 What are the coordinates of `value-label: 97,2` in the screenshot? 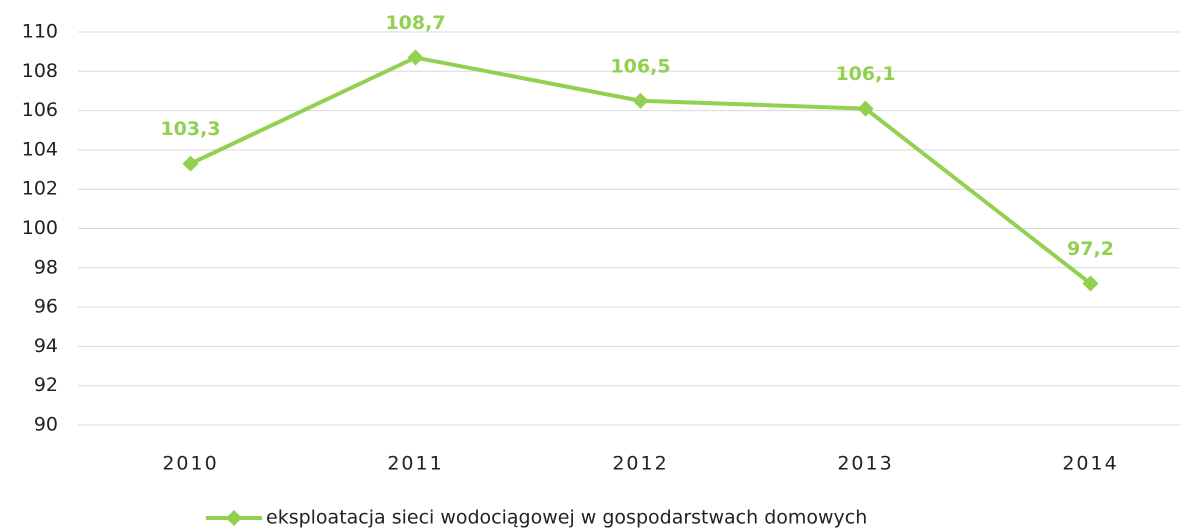 It's located at (1090, 249).